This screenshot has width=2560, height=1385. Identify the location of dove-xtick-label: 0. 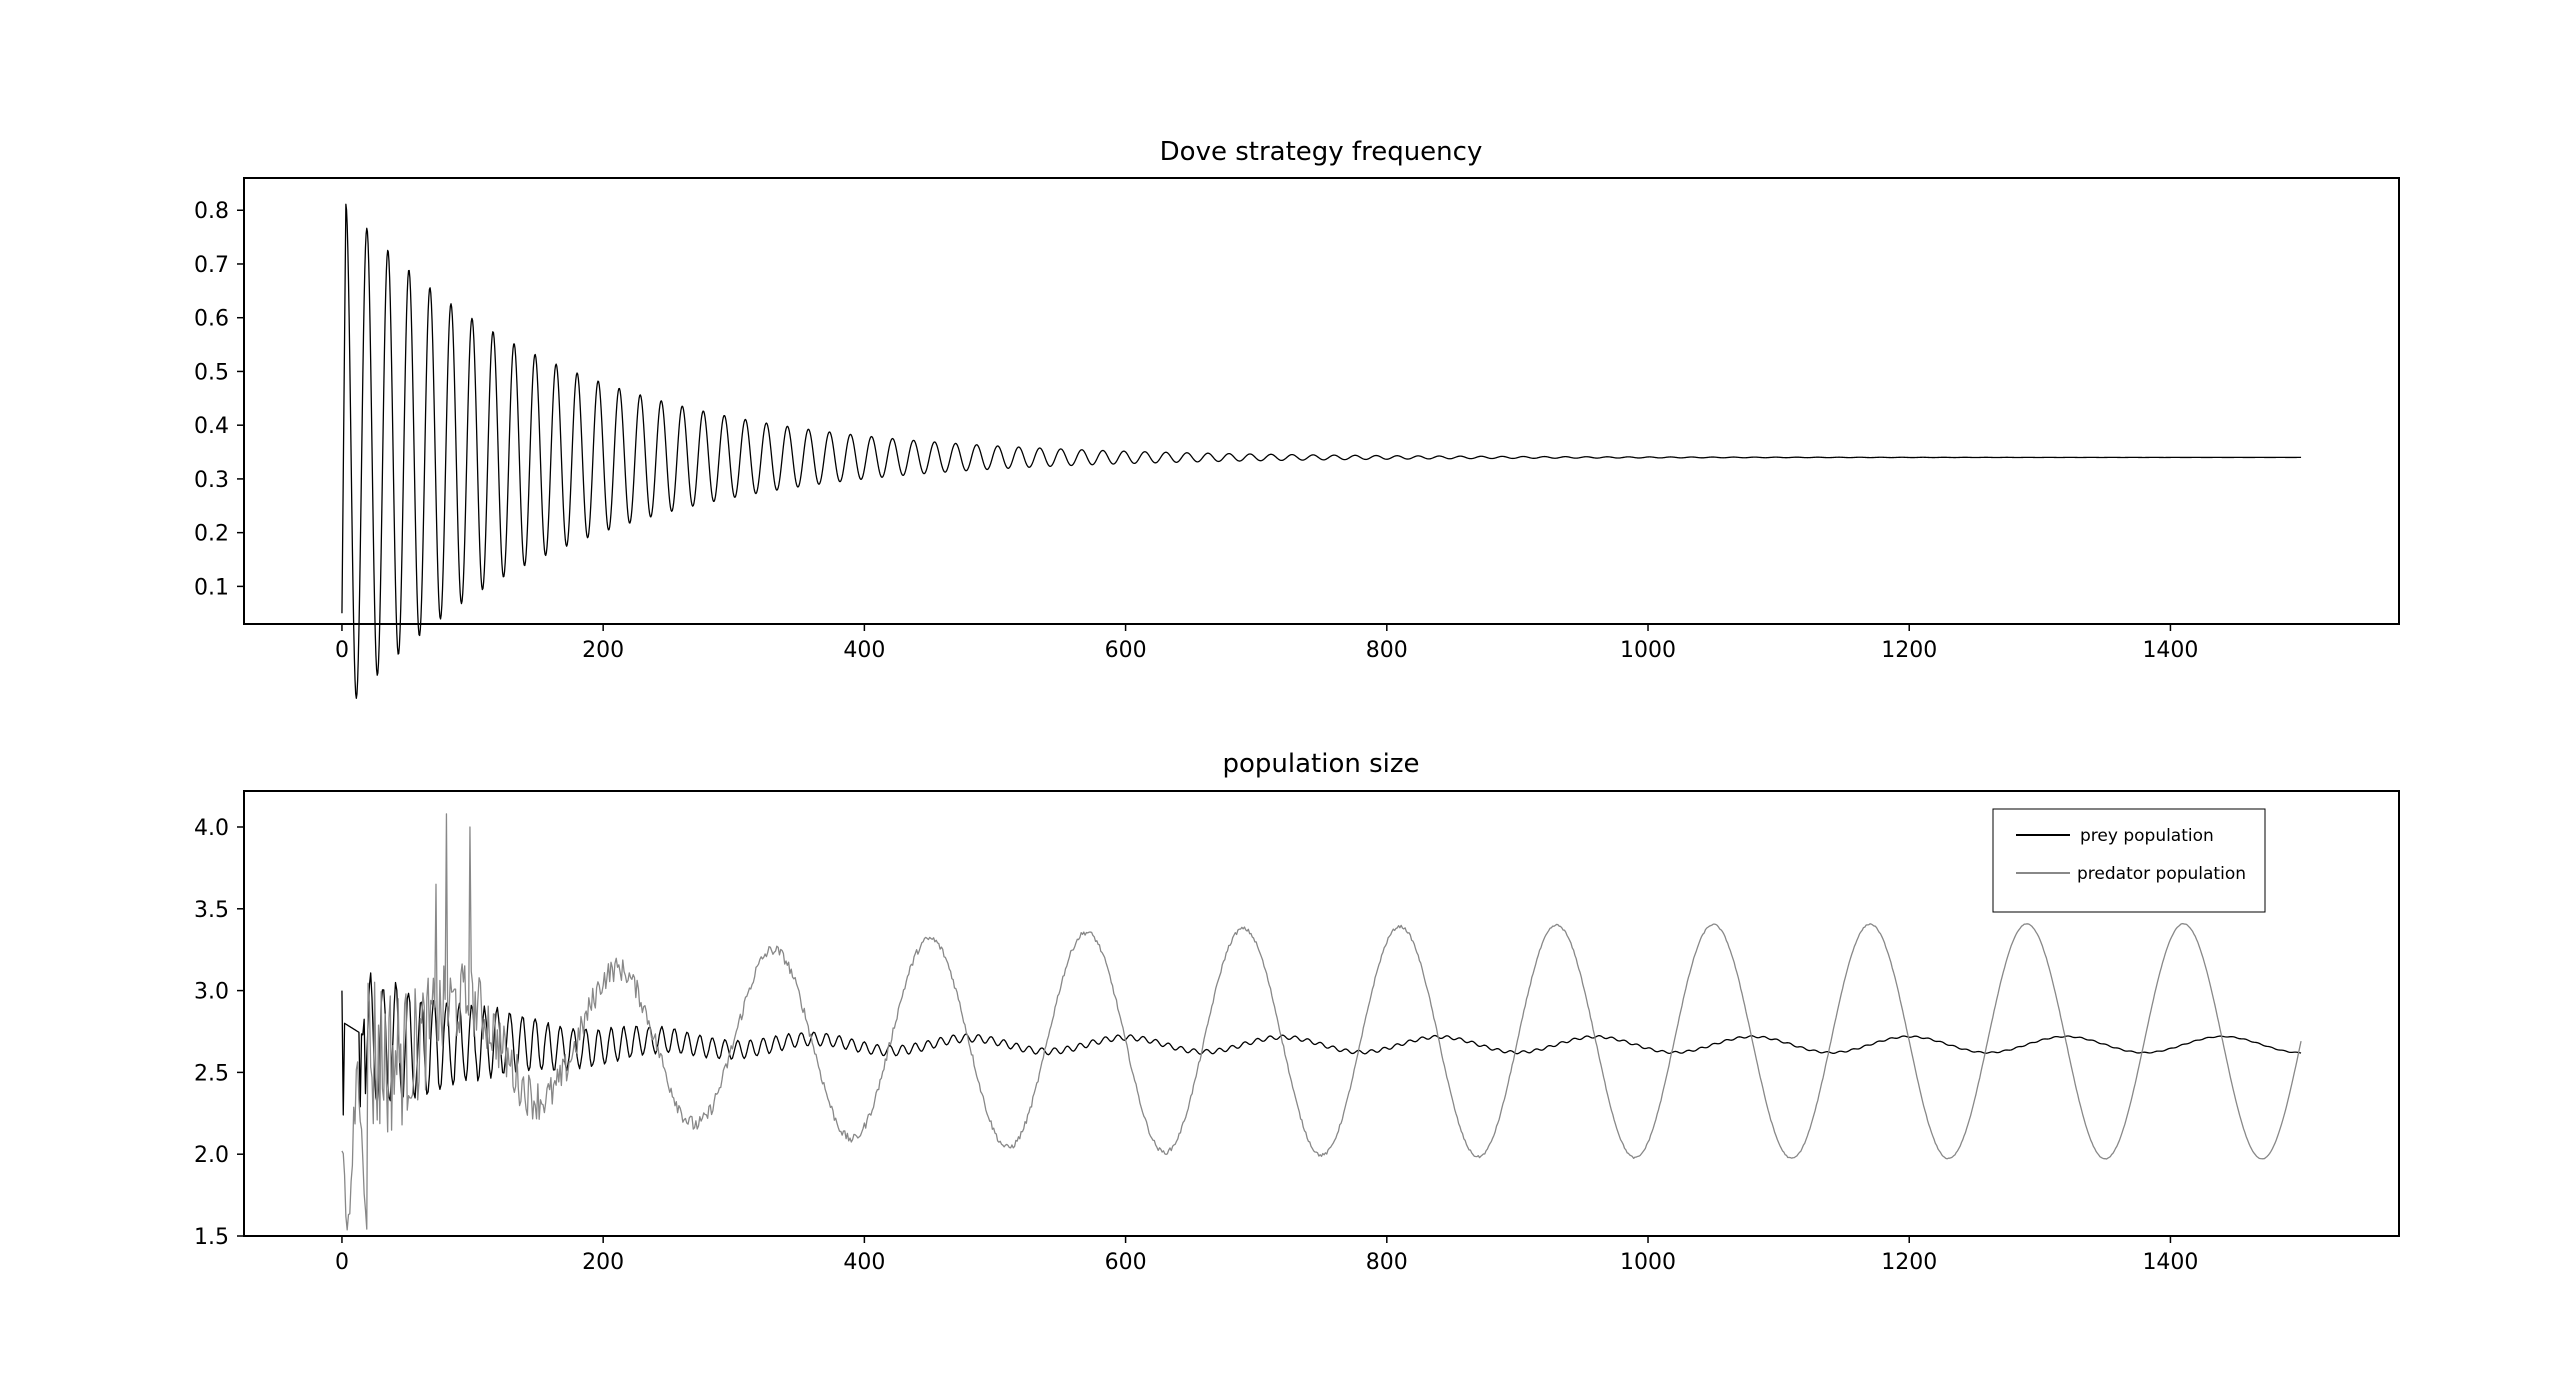
(342, 650).